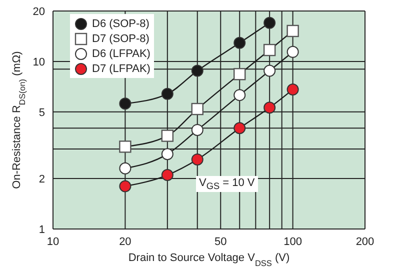 The image size is (399, 268). I want to click on legend-label: D6 (SOP-8), so click(121, 24).